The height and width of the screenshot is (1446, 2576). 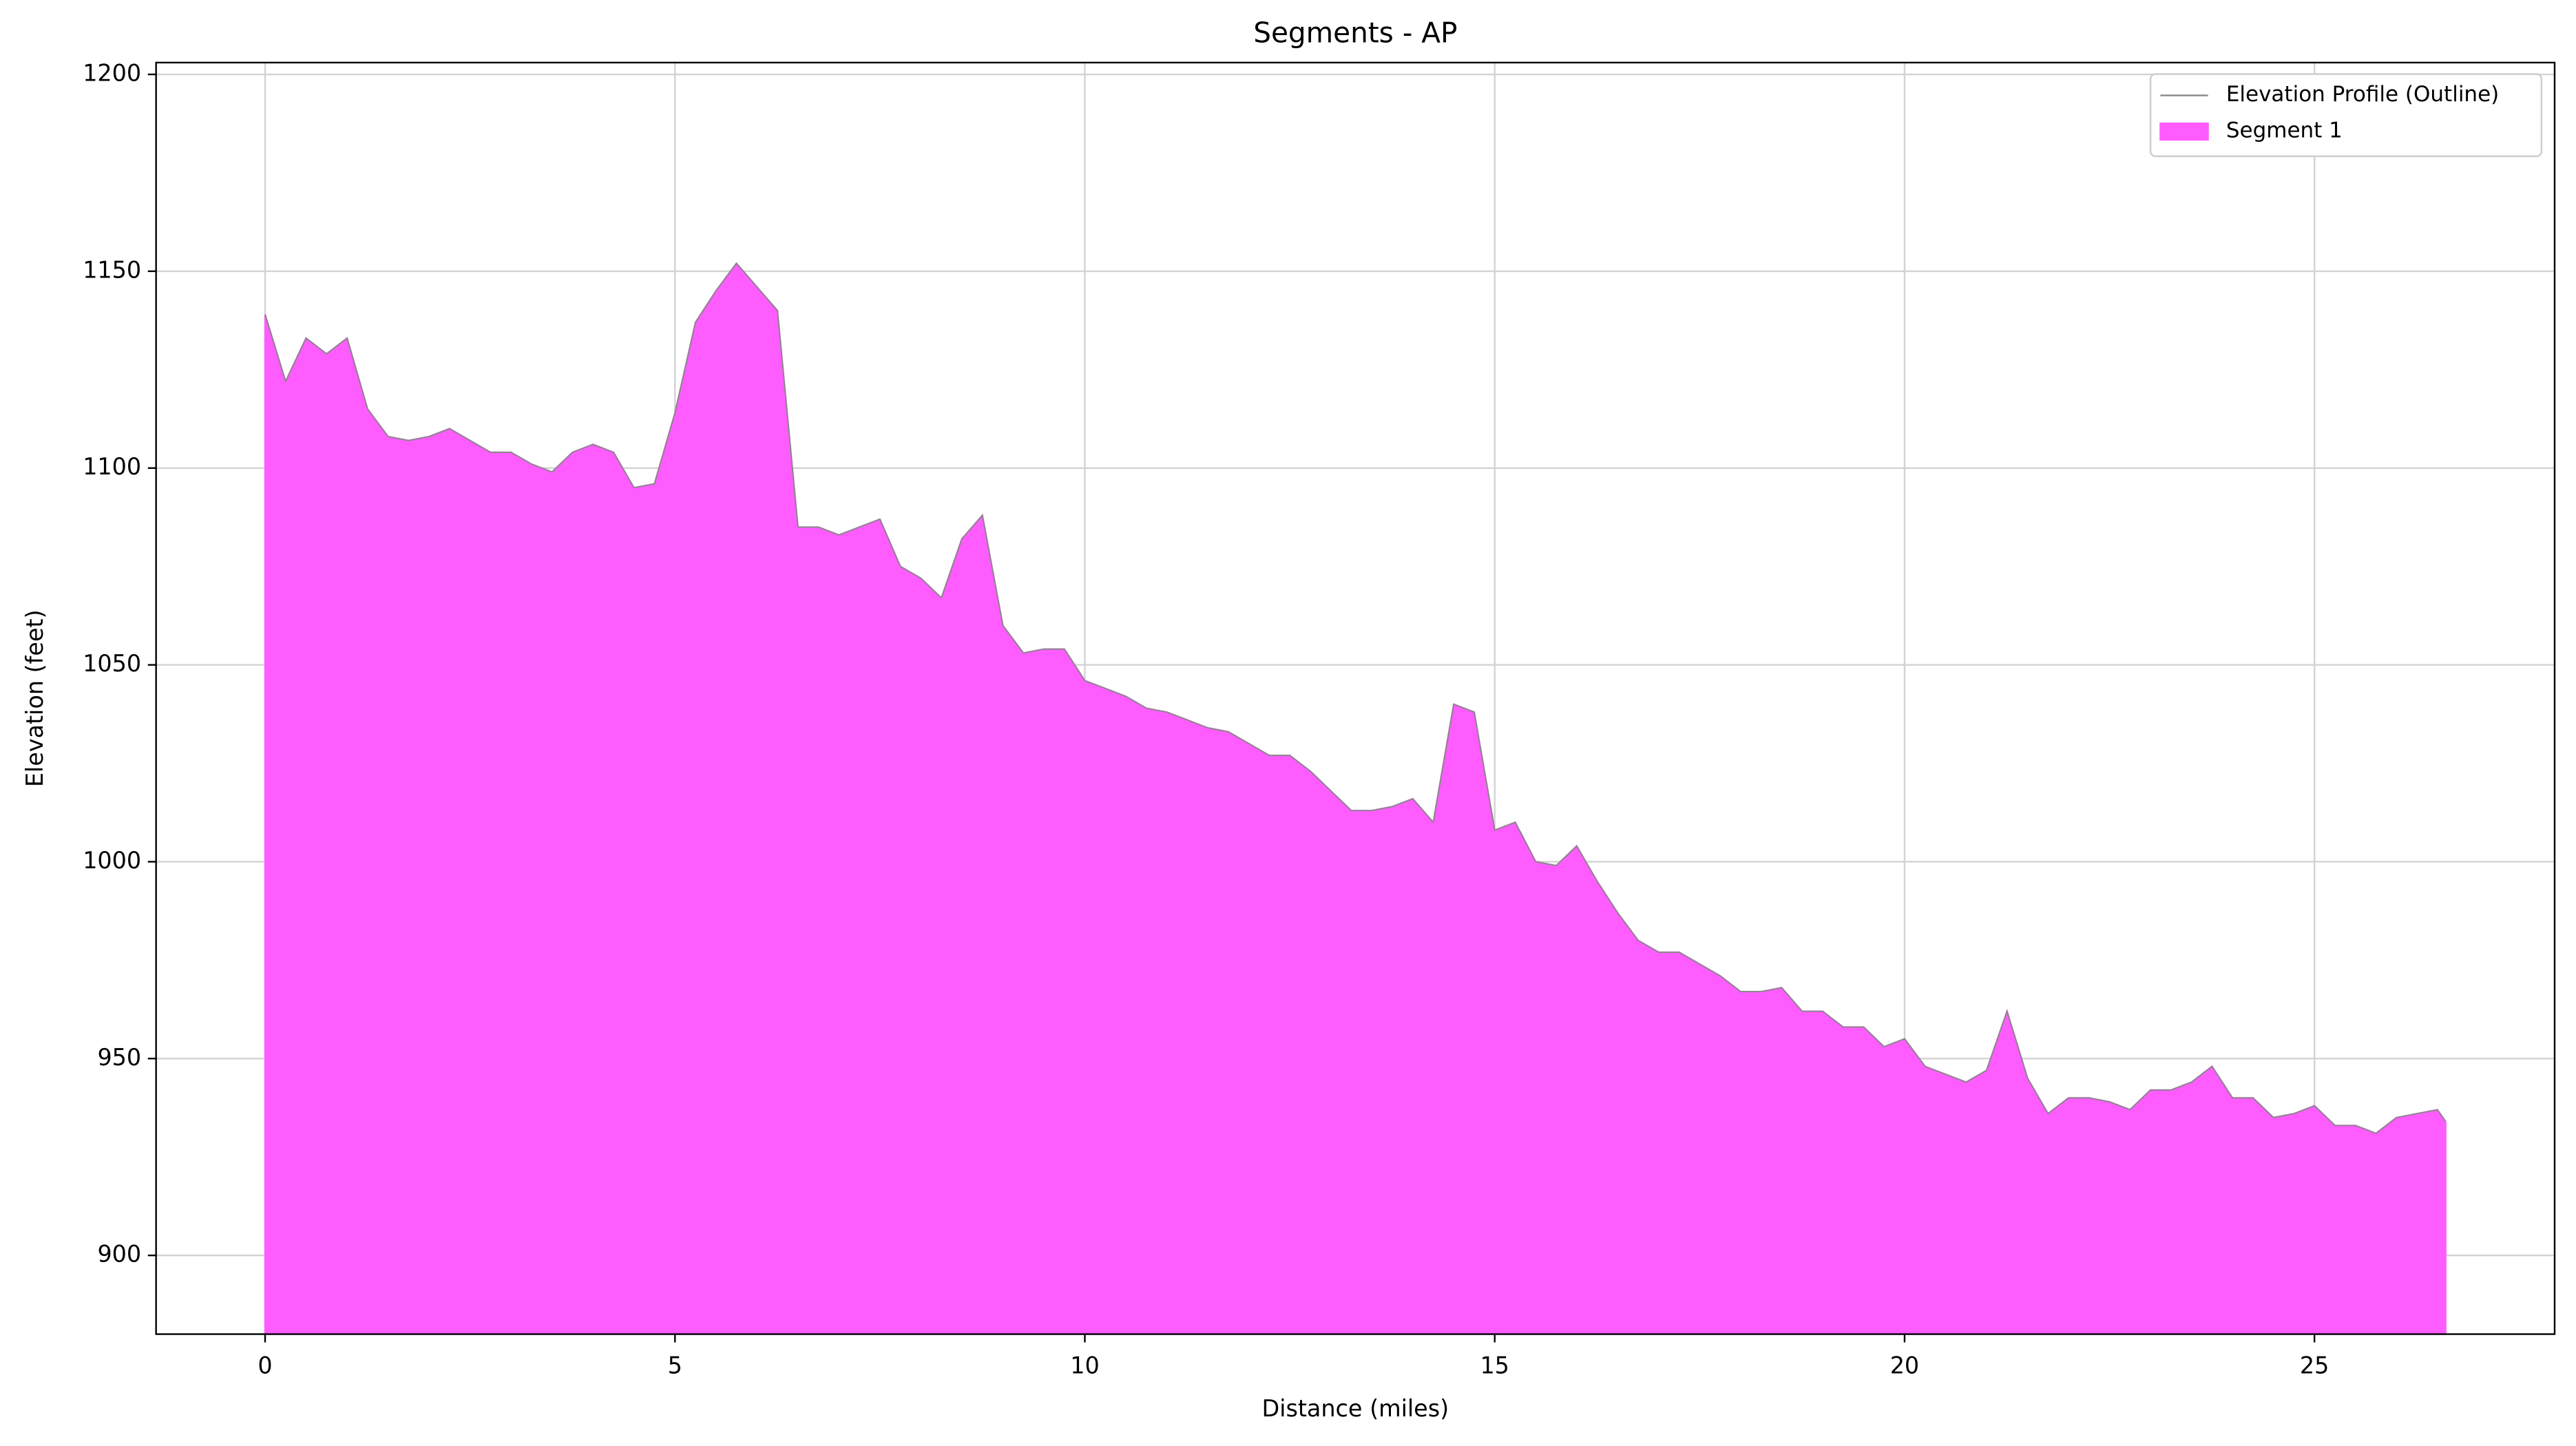 What do you see at coordinates (1355, 1408) in the screenshot?
I see `x-axis-label: Distance (miles)` at bounding box center [1355, 1408].